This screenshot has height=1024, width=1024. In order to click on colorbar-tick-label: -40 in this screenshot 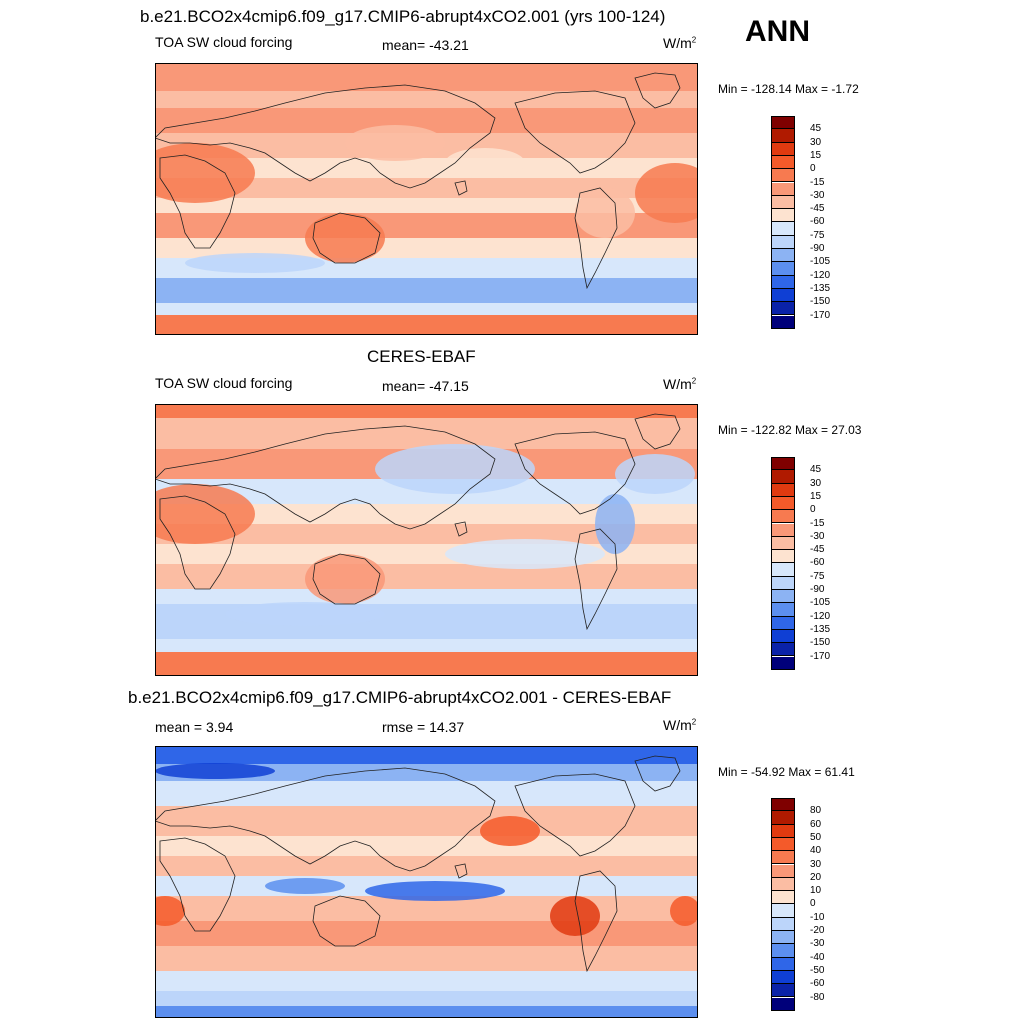, I will do `click(817, 957)`.